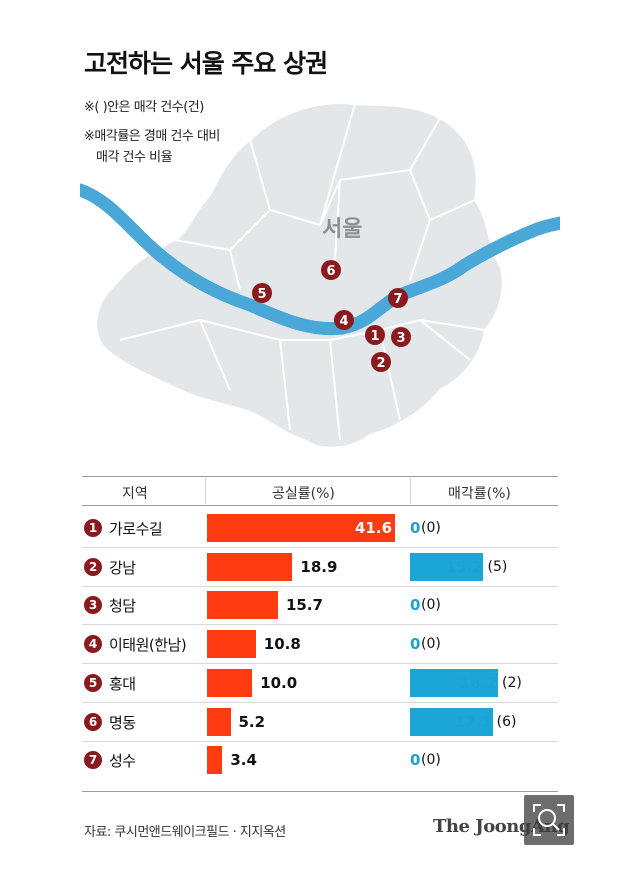  What do you see at coordinates (243, 760) in the screenshot?
I see `vacancy-value: 3.4` at bounding box center [243, 760].